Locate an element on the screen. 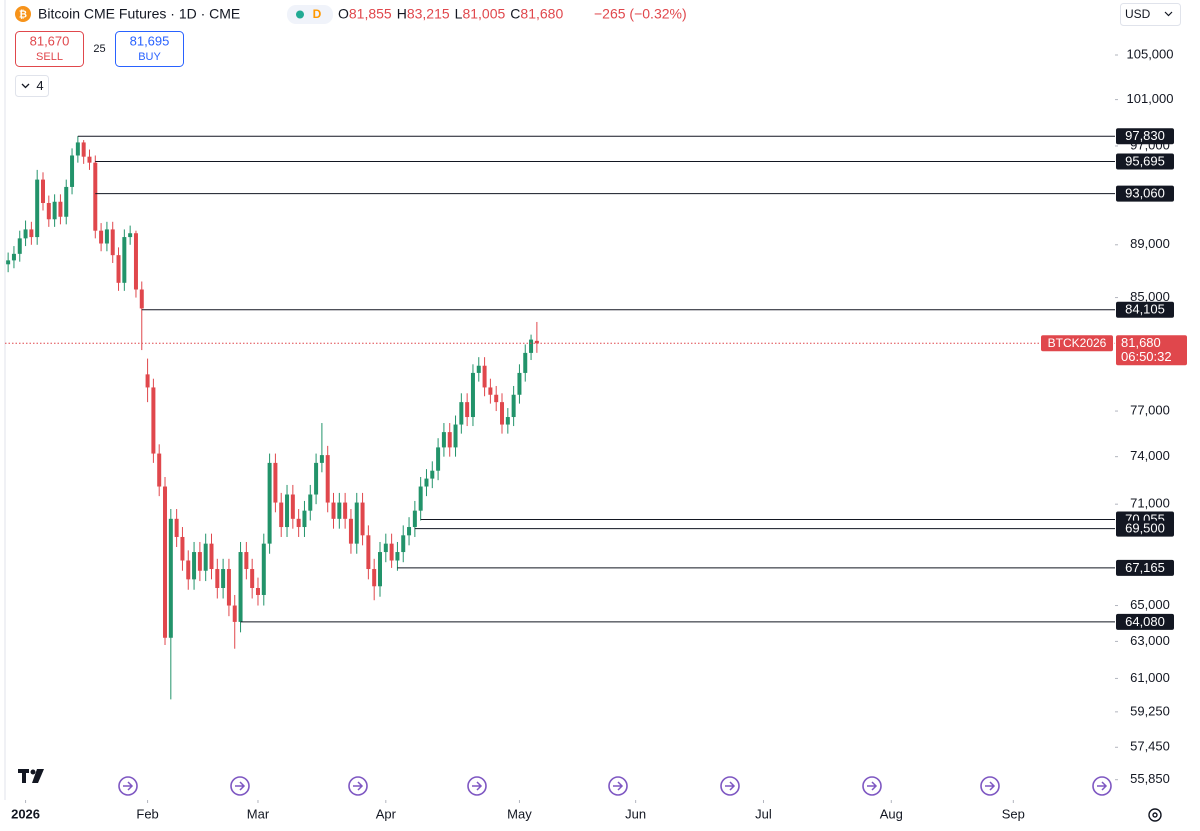 The image size is (1200, 831). x-tick-label: 2026 is located at coordinates (25, 813).